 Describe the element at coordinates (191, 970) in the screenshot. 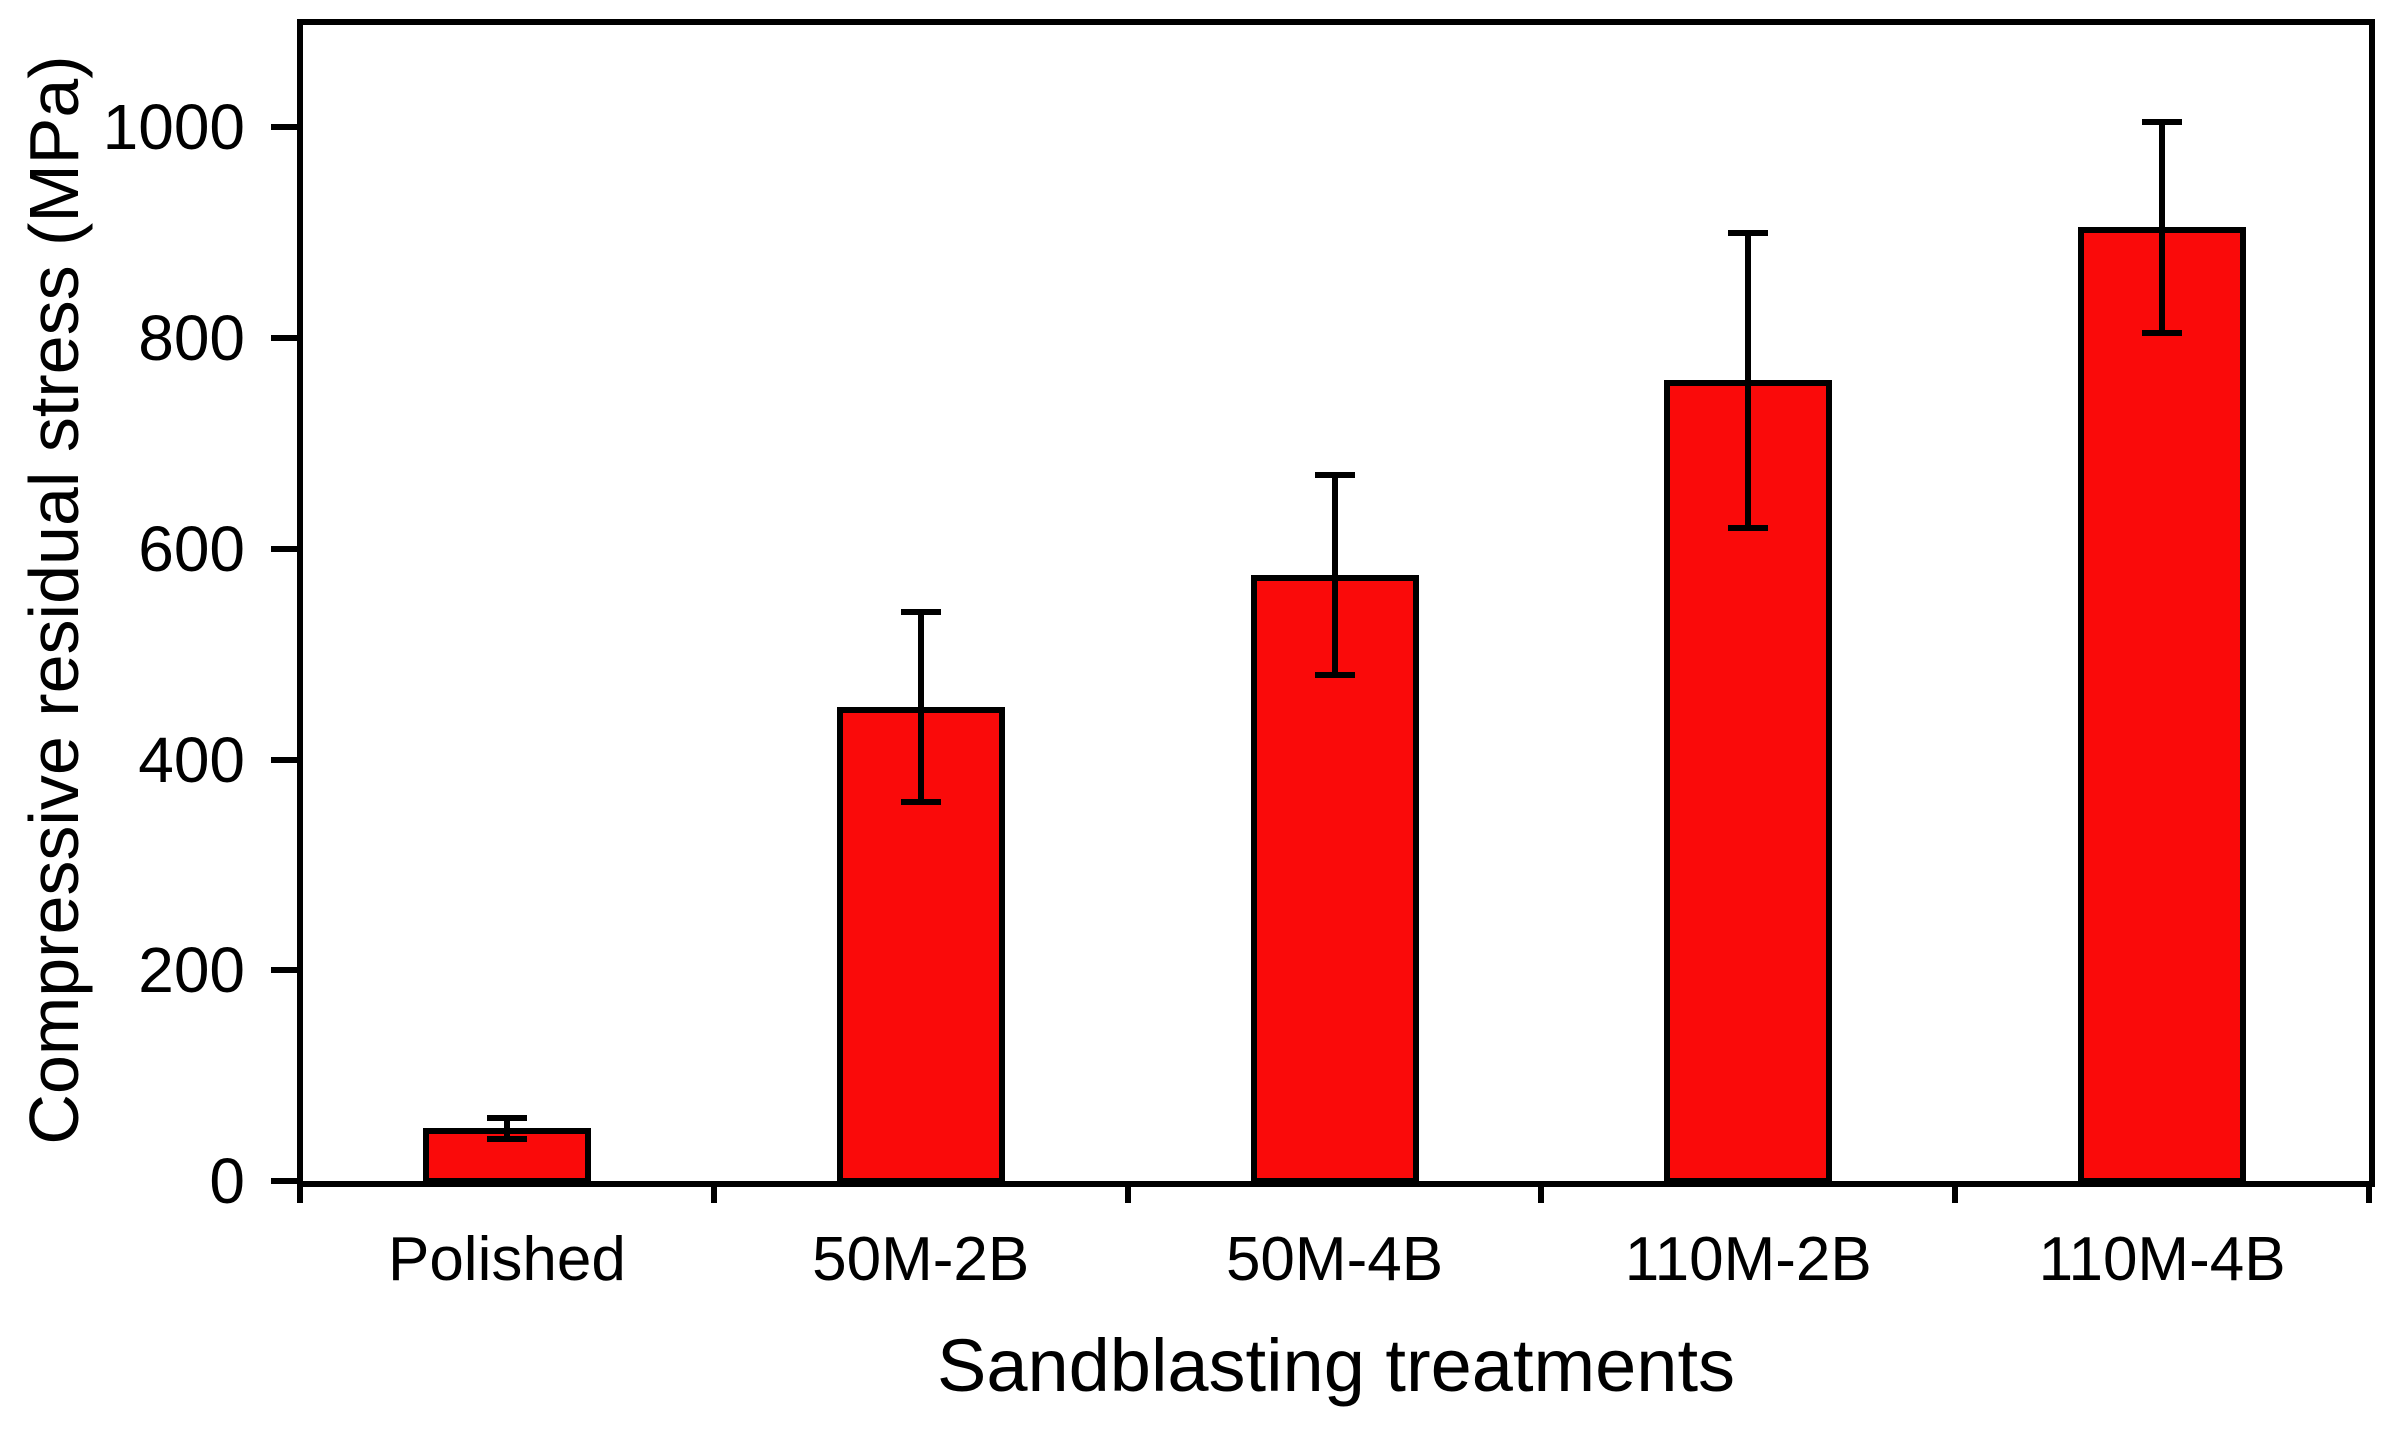

I see `y-axis-tick-label: 200` at that location.